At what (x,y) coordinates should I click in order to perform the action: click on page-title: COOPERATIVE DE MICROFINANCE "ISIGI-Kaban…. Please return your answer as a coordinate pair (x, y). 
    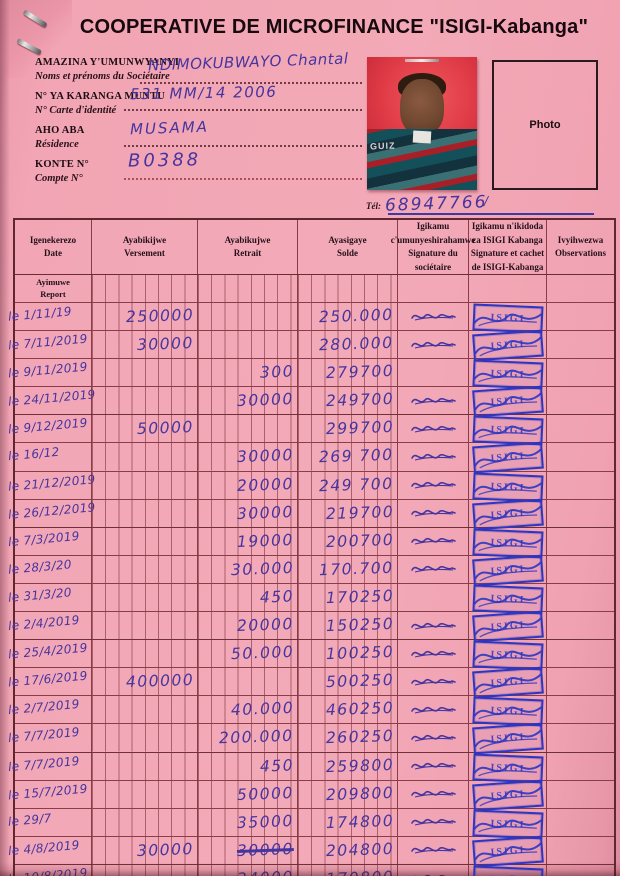
    Looking at the image, I should click on (334, 27).